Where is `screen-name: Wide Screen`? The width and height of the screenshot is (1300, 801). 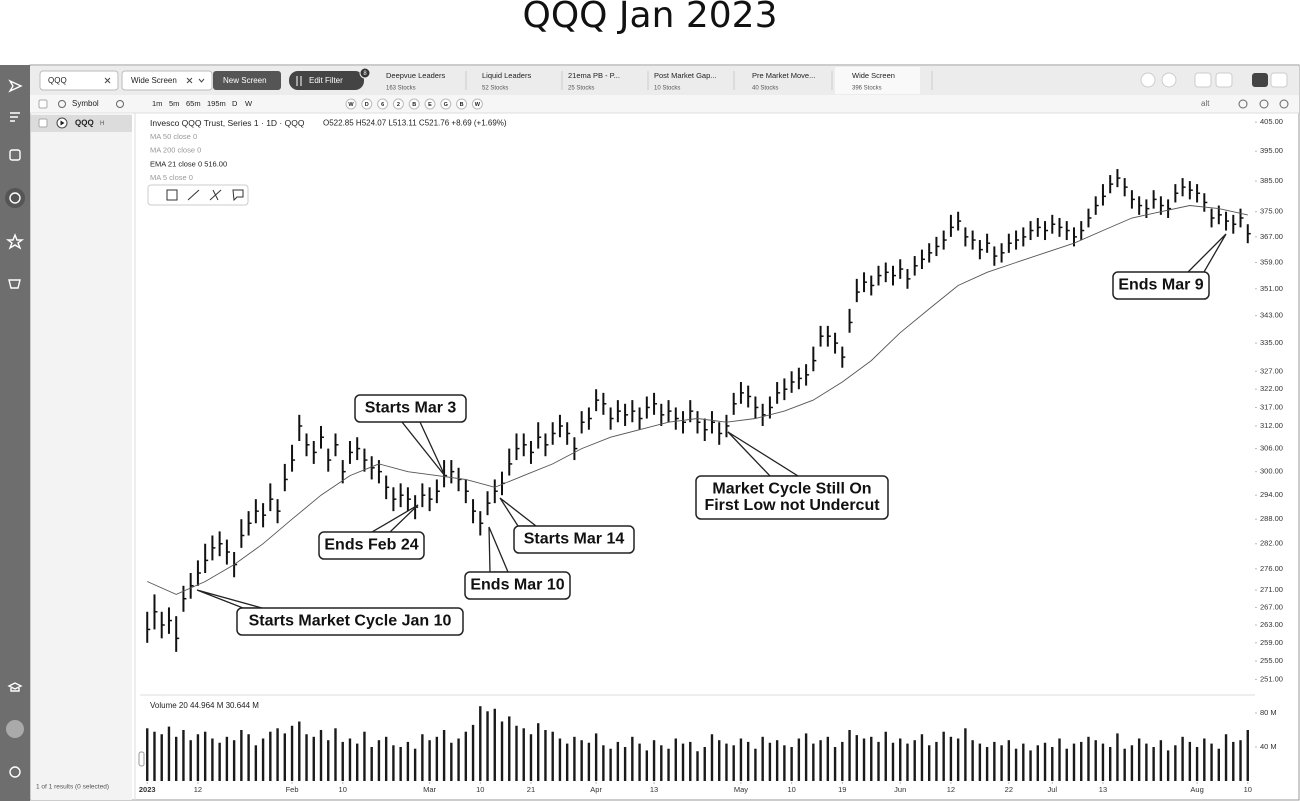
screen-name: Wide Screen is located at coordinates (154, 80).